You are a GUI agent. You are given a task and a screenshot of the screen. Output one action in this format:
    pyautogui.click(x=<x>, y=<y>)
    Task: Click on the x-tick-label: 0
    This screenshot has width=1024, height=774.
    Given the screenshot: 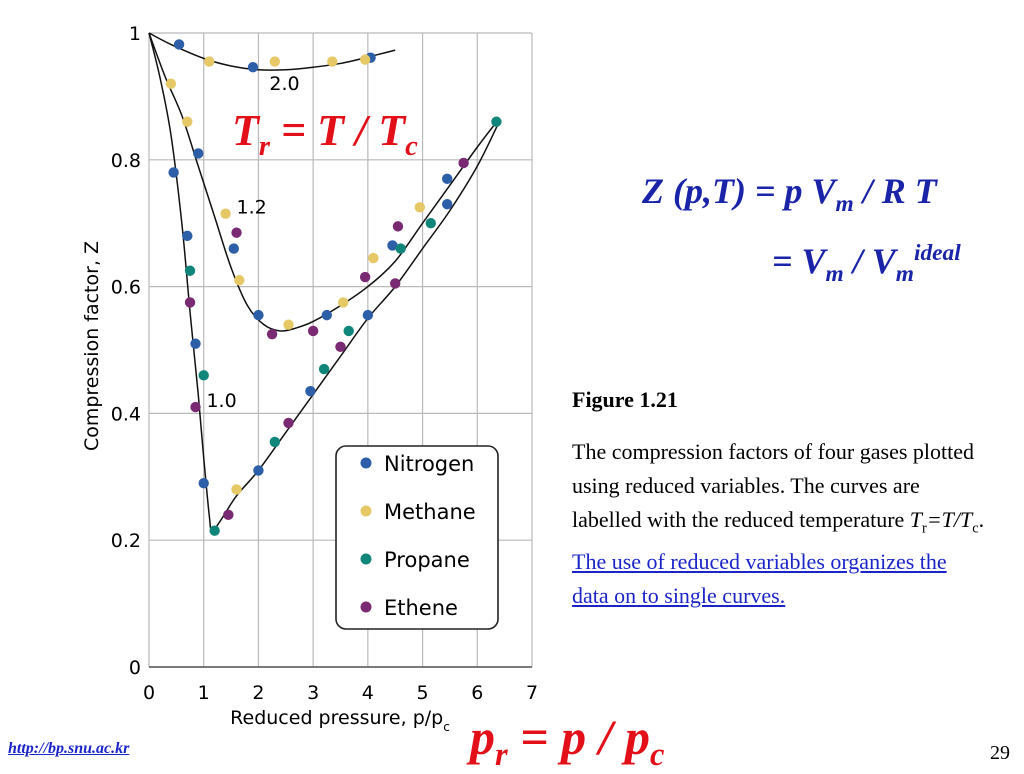 What is the action you would take?
    pyautogui.click(x=149, y=693)
    